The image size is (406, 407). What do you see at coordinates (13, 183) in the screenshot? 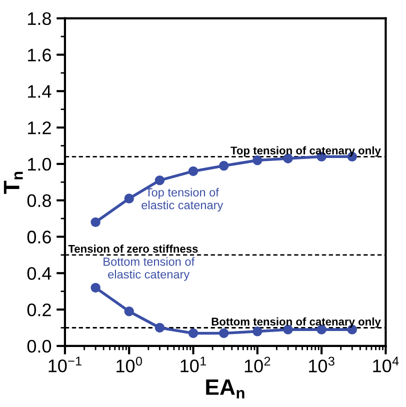
I see `y-axis-title: T$_{n}$` at bounding box center [13, 183].